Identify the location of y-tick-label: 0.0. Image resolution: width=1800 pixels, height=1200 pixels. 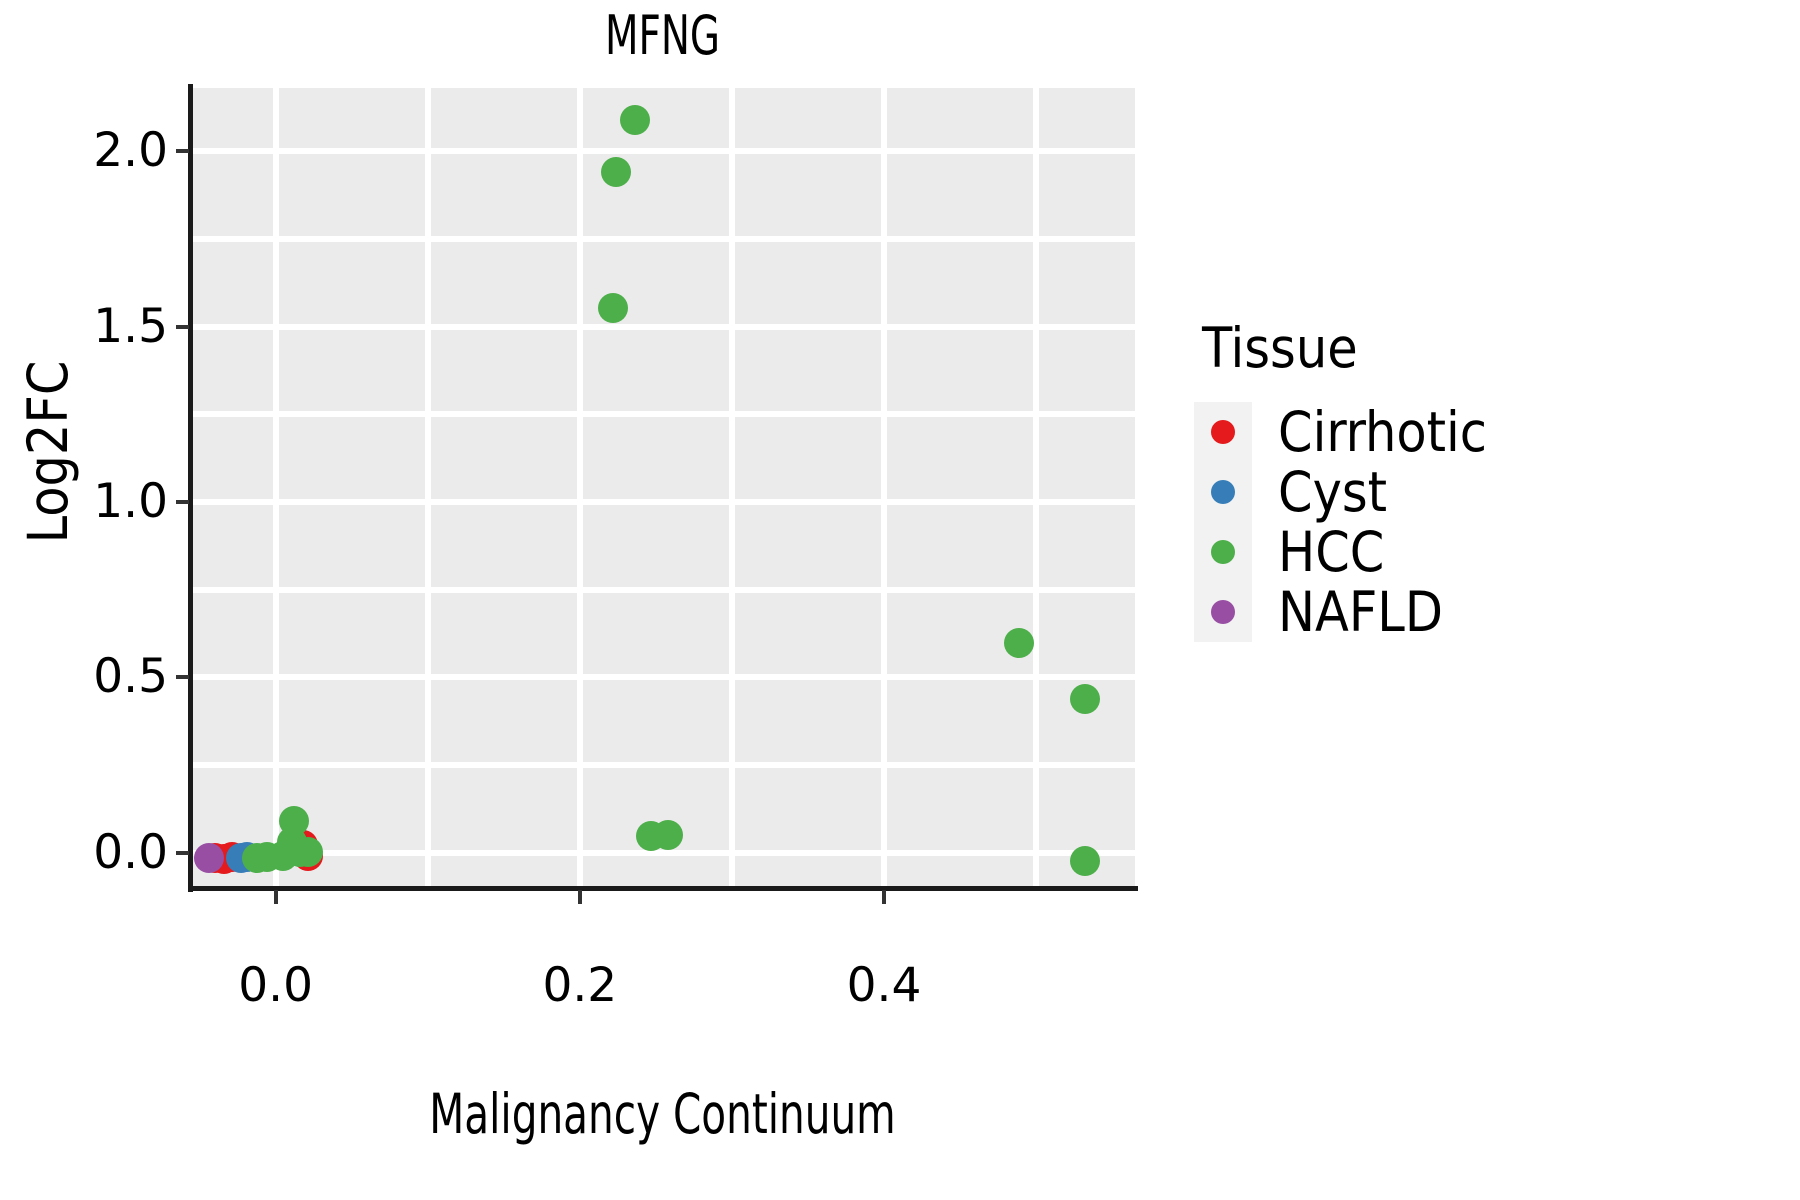
(130, 852).